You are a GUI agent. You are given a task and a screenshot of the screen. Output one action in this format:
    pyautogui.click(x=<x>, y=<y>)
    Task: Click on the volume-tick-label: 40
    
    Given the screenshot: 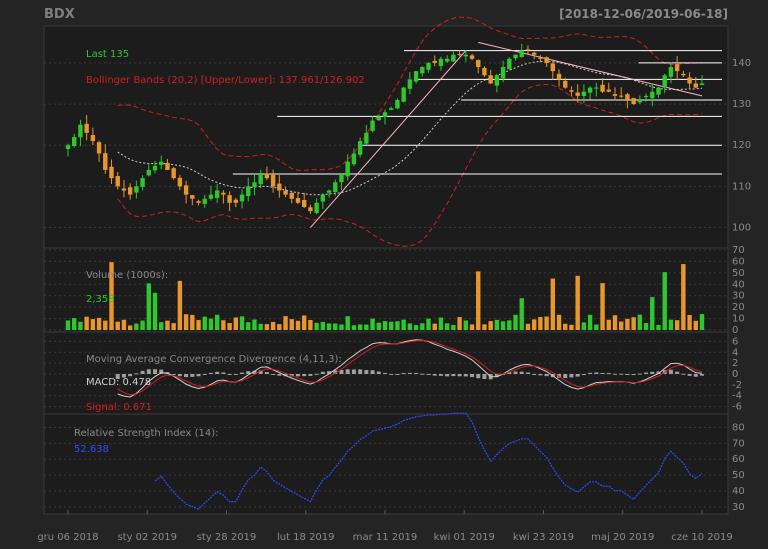 What is the action you would take?
    pyautogui.click(x=738, y=284)
    